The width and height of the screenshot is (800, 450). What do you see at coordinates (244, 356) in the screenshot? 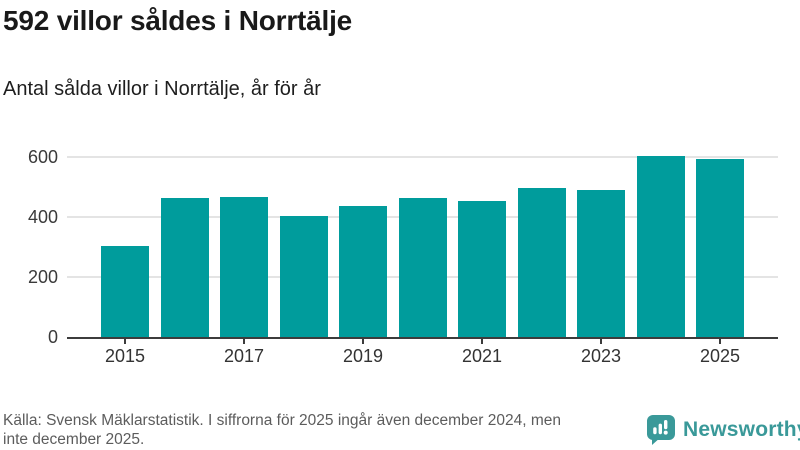
I see `x-tick-label-2017: 2017` at bounding box center [244, 356].